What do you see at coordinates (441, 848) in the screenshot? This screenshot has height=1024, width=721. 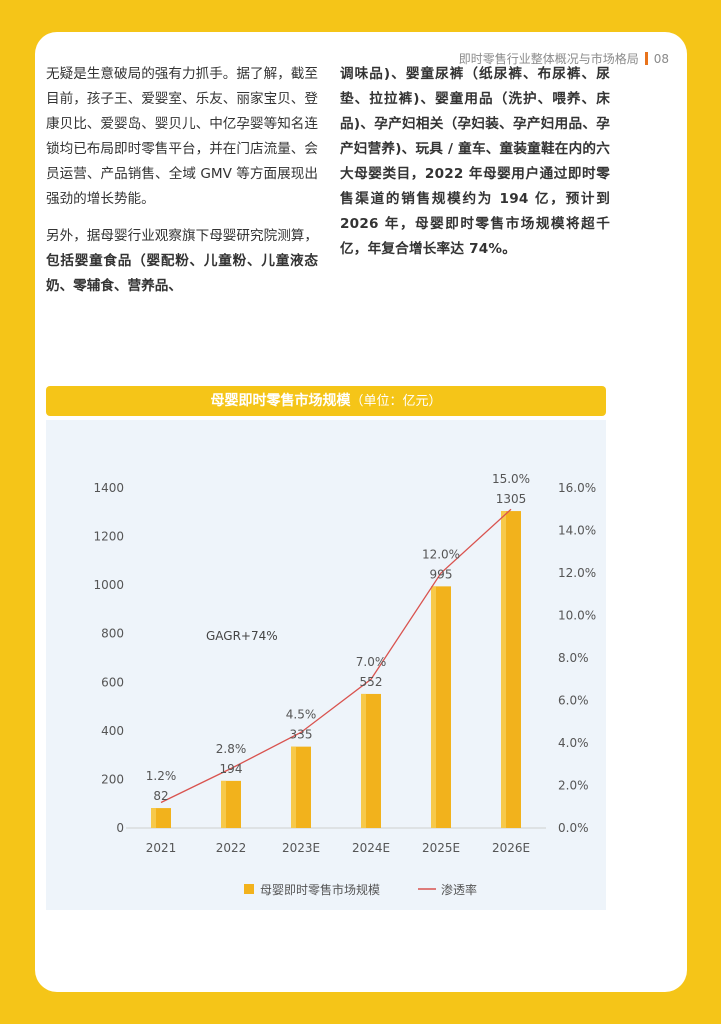 I see `x-tick-label: 2025E` at bounding box center [441, 848].